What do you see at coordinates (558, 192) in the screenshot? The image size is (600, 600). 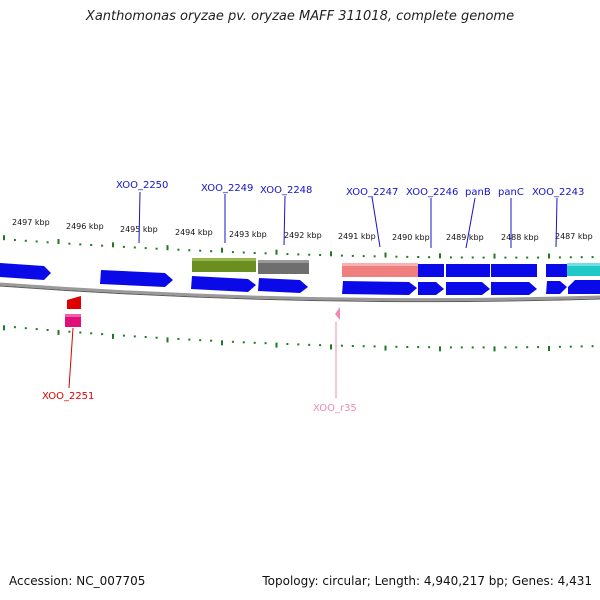 I see `gene-label: XOO_2243` at bounding box center [558, 192].